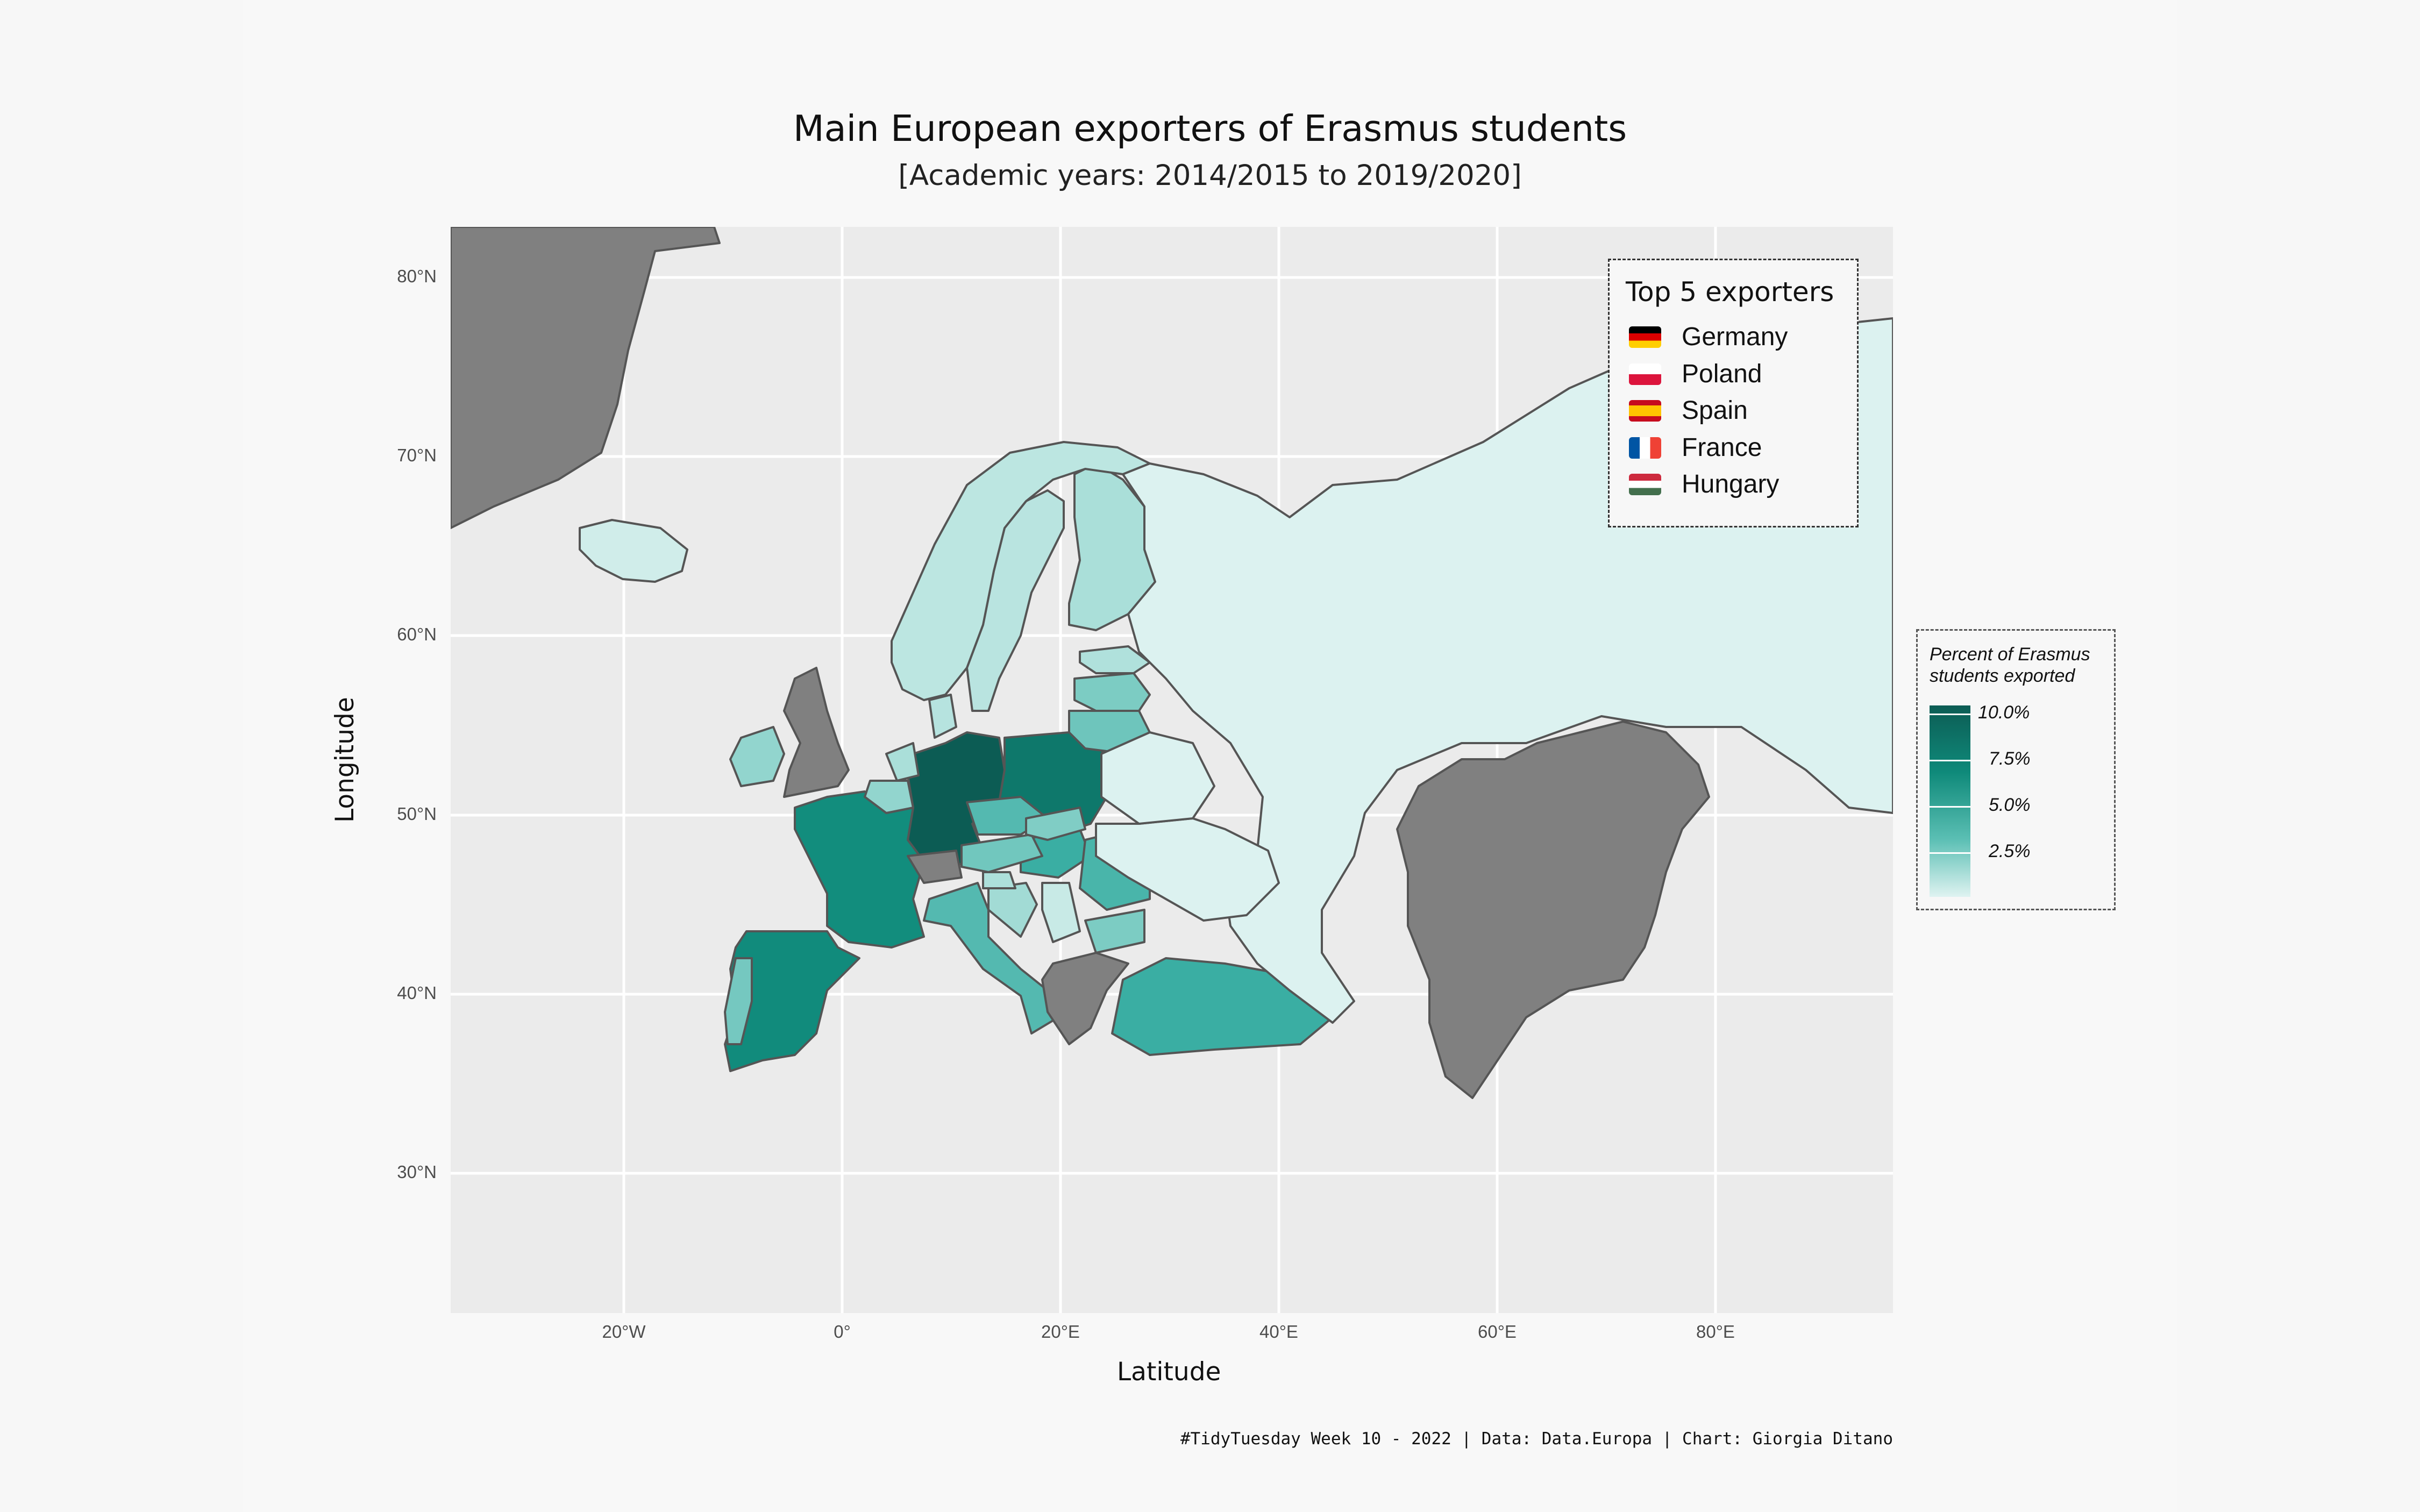  Describe the element at coordinates (1498, 1332) in the screenshot. I see `x-tick-60e: 60°E` at that location.